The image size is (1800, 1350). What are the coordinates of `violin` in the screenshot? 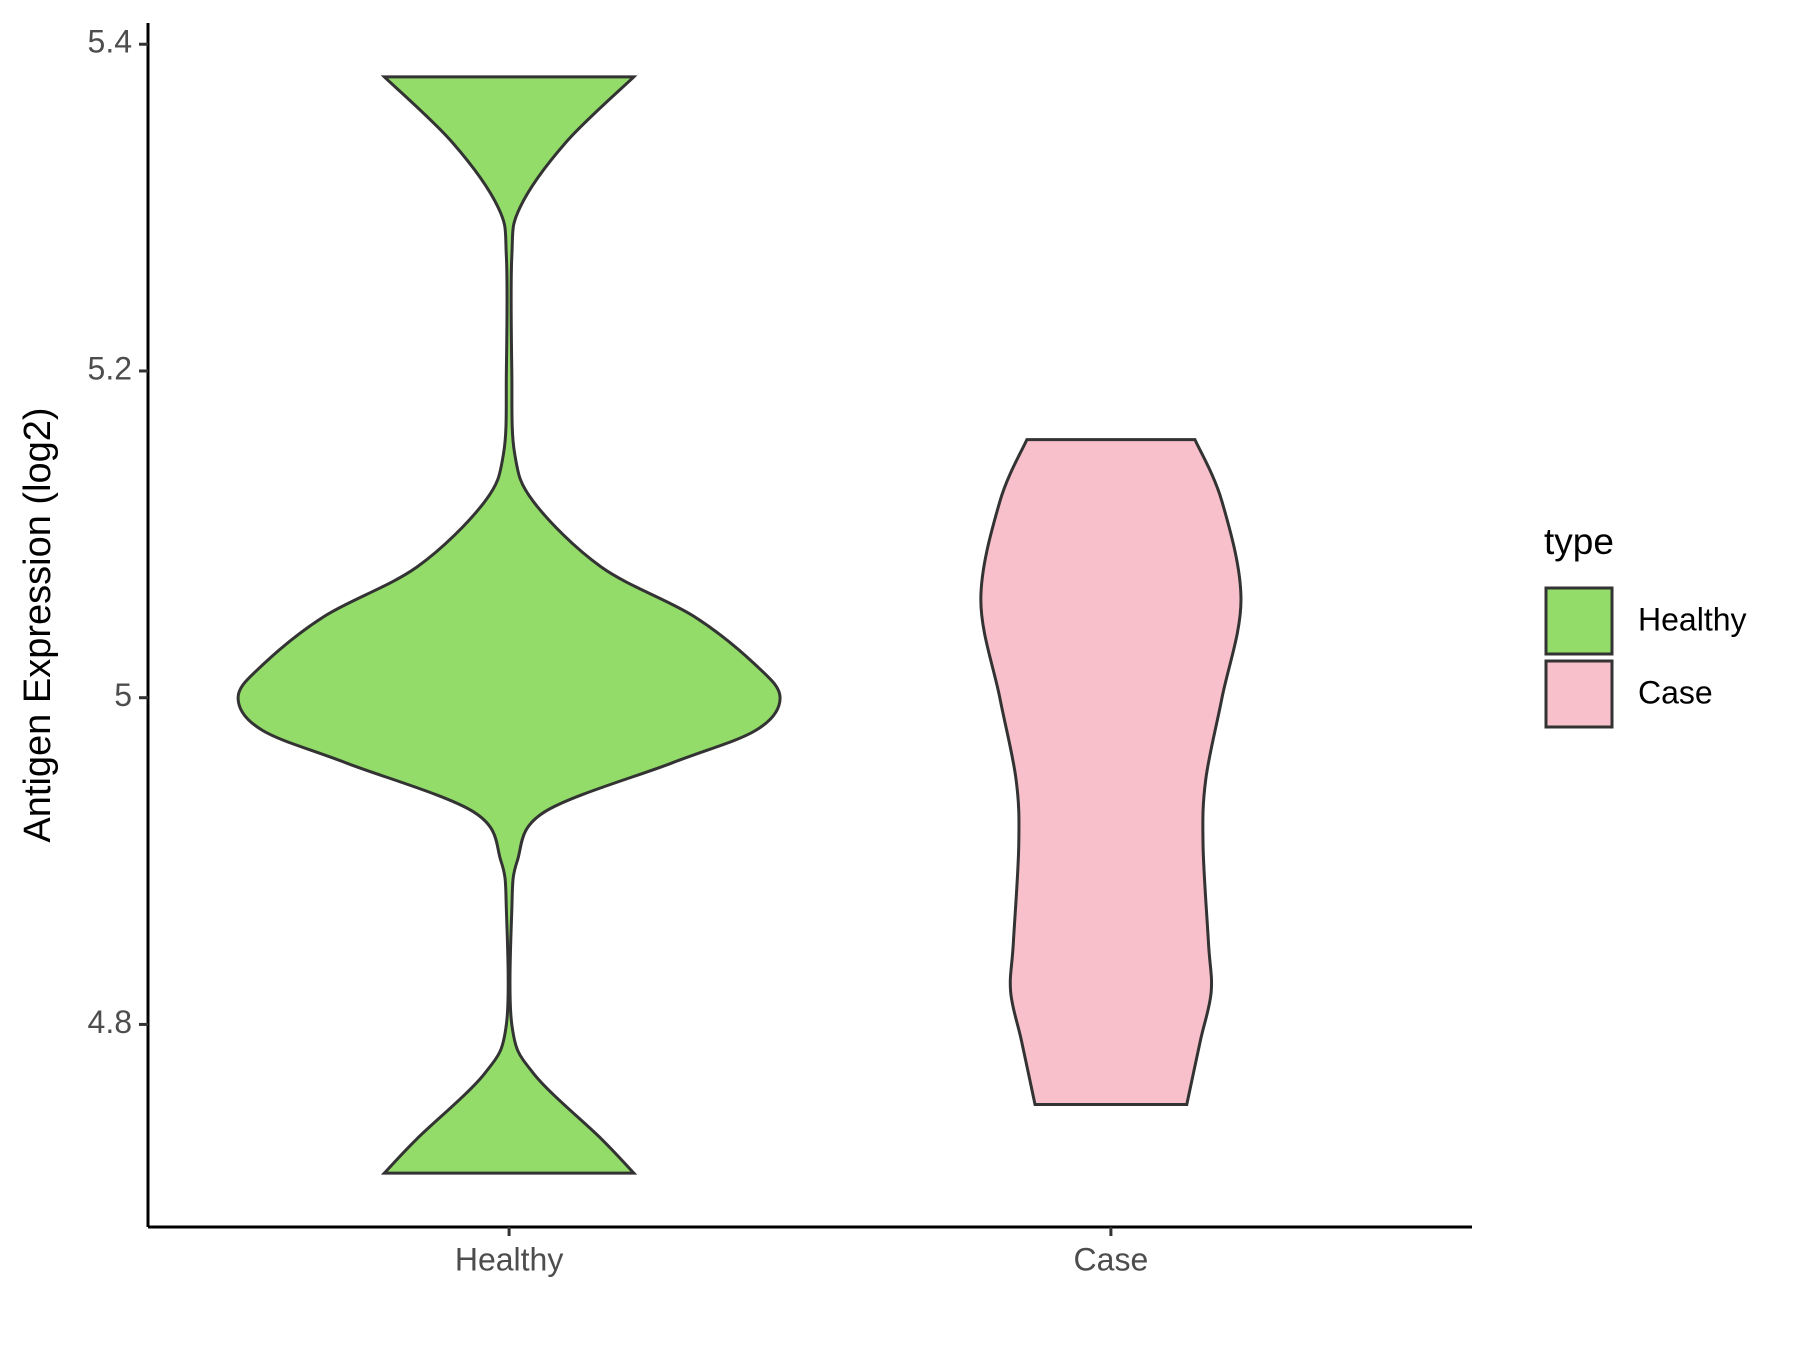 It's located at (1111, 772).